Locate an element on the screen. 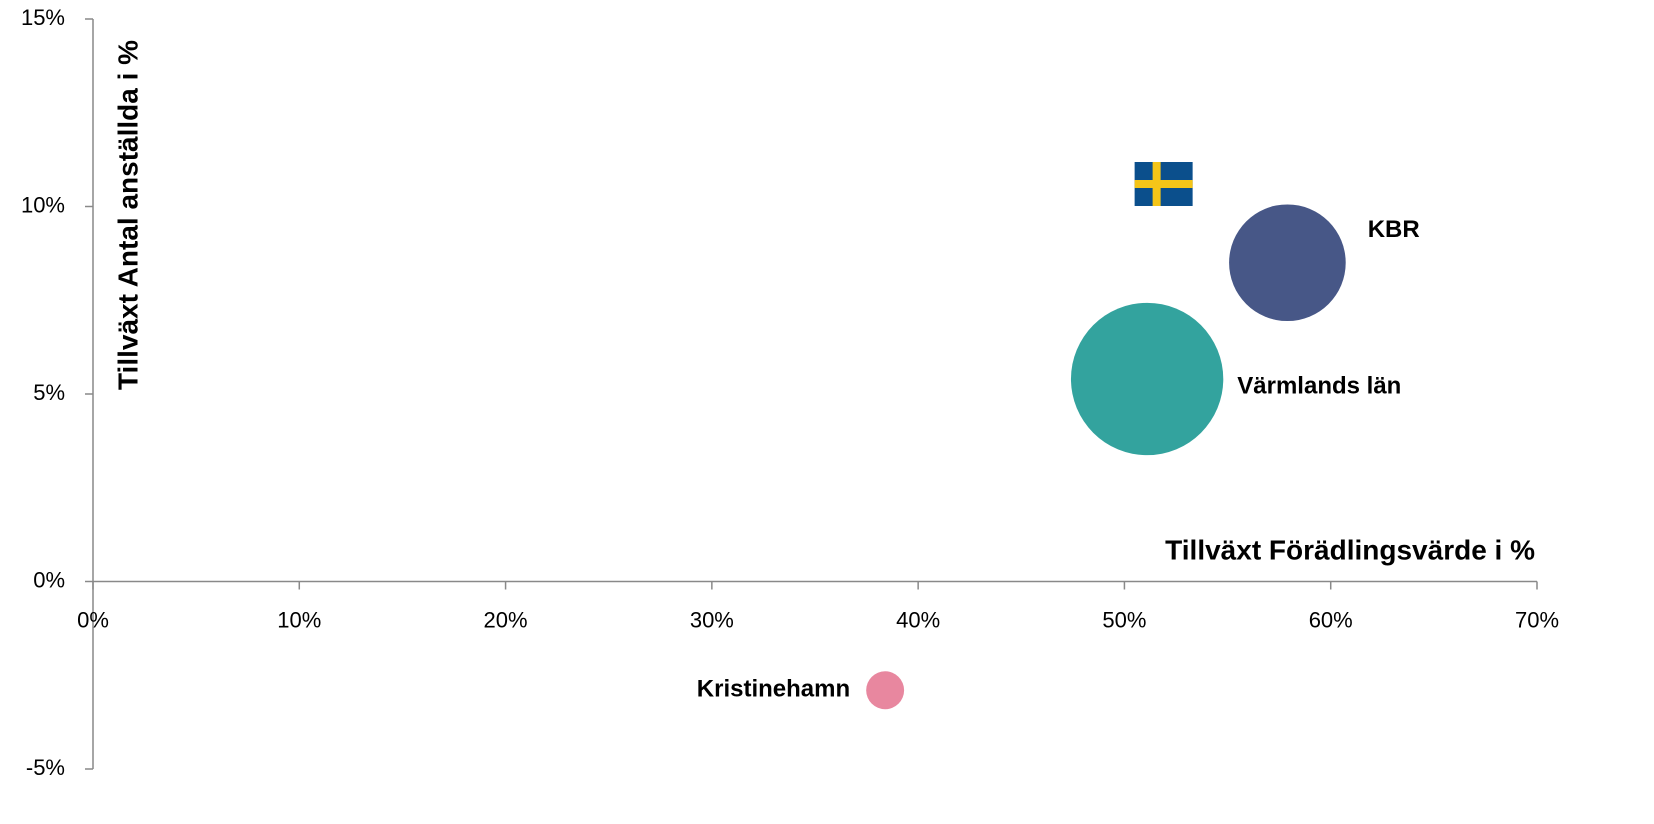 The image size is (1654, 824). x-tick-label: 20% is located at coordinates (506, 619).